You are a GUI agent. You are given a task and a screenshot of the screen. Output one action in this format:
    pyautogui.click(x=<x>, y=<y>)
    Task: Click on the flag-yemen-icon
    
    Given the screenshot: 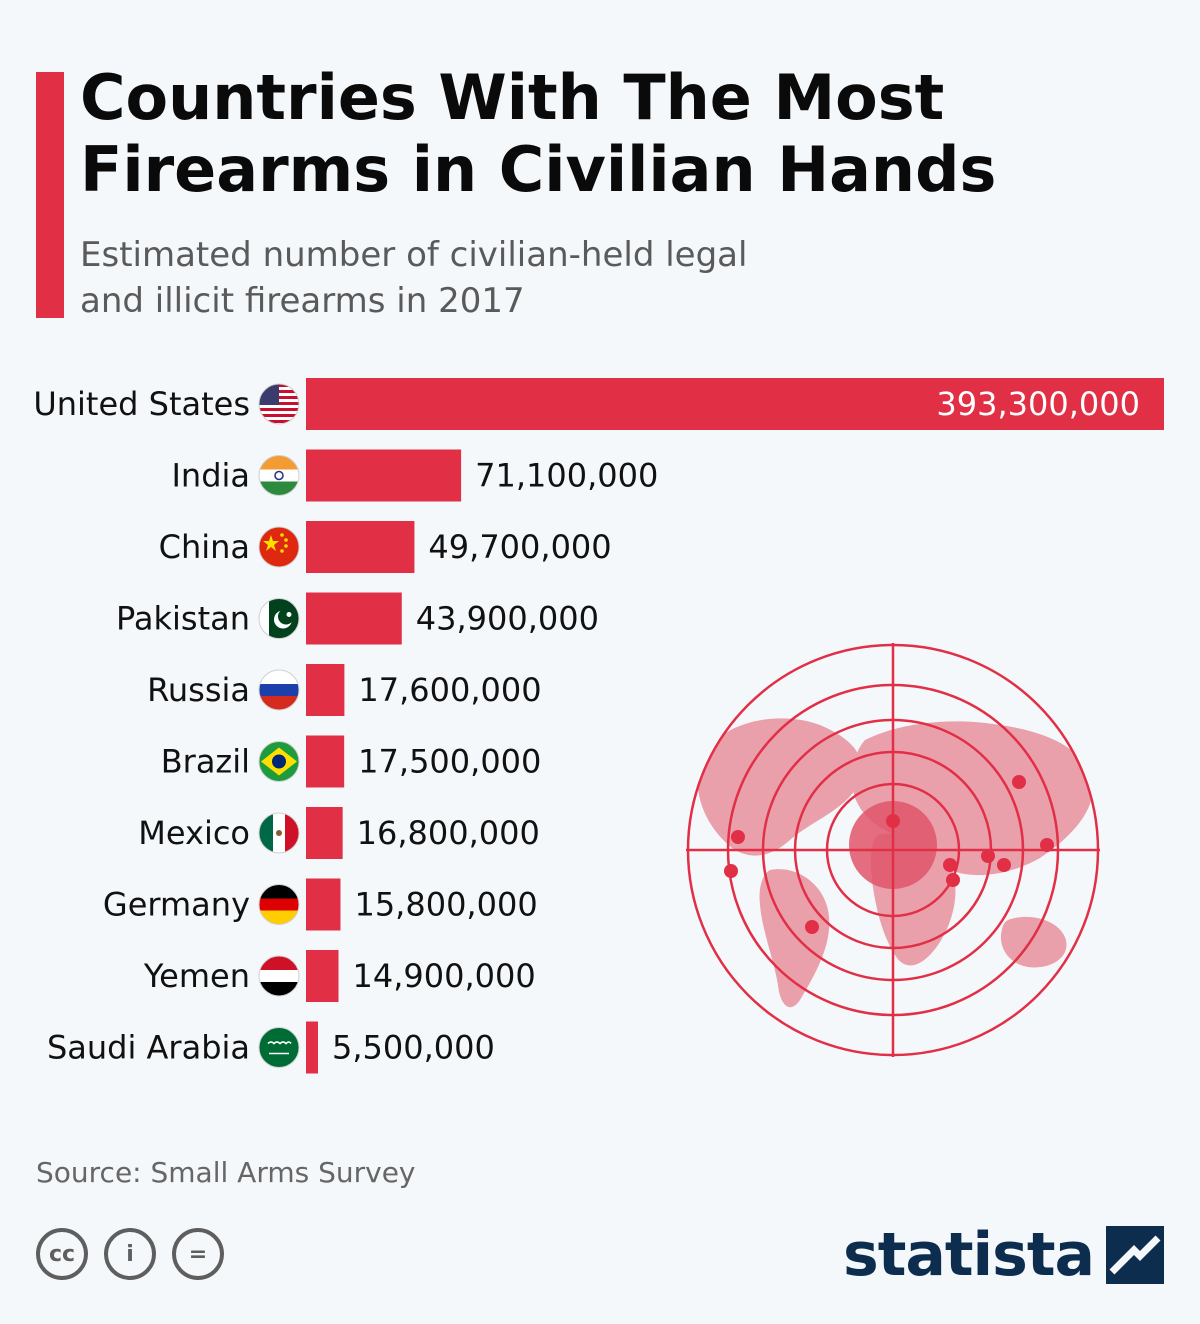 What is the action you would take?
    pyautogui.click(x=279, y=976)
    